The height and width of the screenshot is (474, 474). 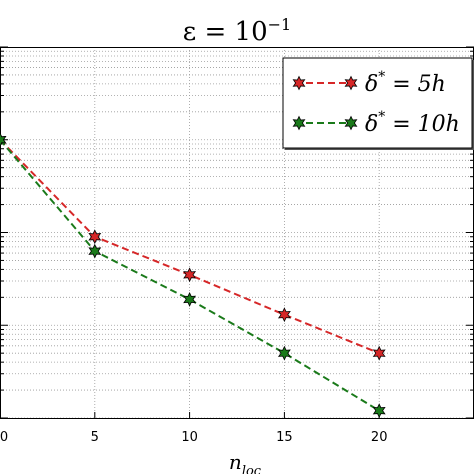 What do you see at coordinates (225, 32) in the screenshot?
I see `chart-title-base: ε = 10` at bounding box center [225, 32].